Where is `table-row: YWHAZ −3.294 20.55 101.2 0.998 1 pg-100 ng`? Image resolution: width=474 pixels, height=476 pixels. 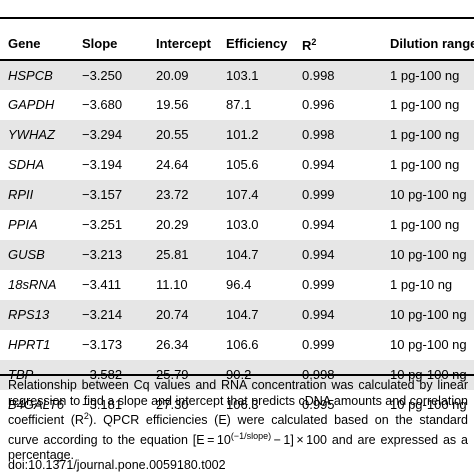 table-row: YWHAZ −3.294 20.55 101.2 0.998 1 pg-100 ng is located at coordinates (237, 135).